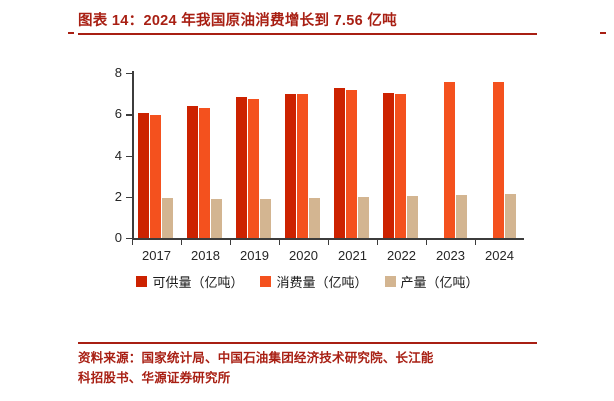 Image resolution: width=614 pixels, height=401 pixels. I want to click on chart-title-block: 图表 14：2024 年我国原油消费增长到 7.56 亿吨, so click(307, 23).